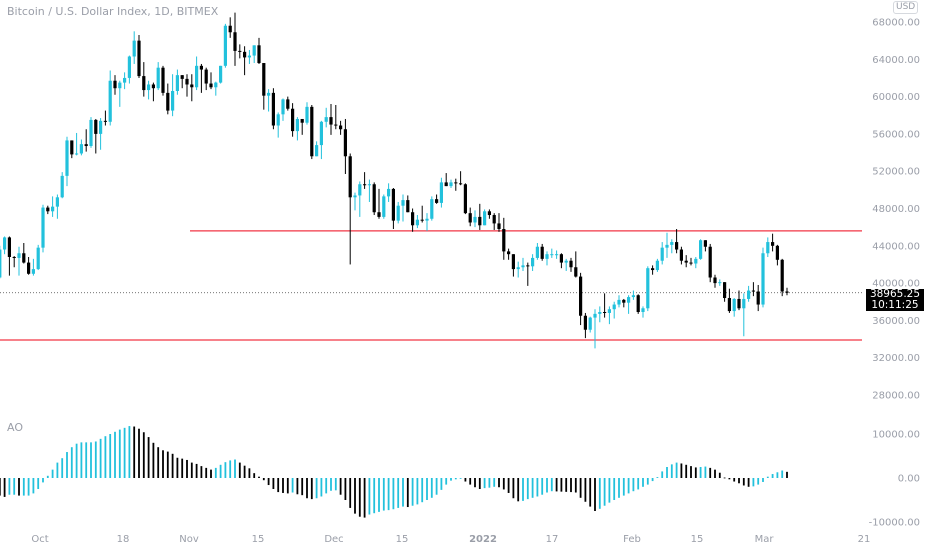  I want to click on time-tick-label: Oct, so click(39, 539).